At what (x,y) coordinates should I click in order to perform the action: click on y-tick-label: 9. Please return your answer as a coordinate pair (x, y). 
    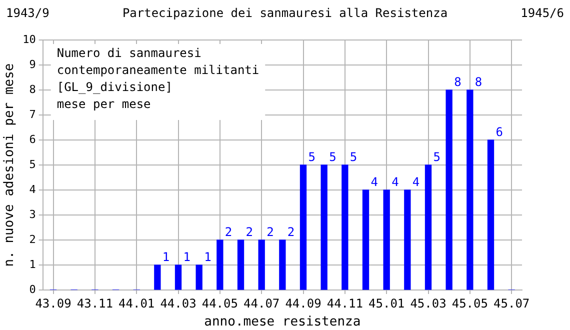
    Looking at the image, I should click on (32, 64).